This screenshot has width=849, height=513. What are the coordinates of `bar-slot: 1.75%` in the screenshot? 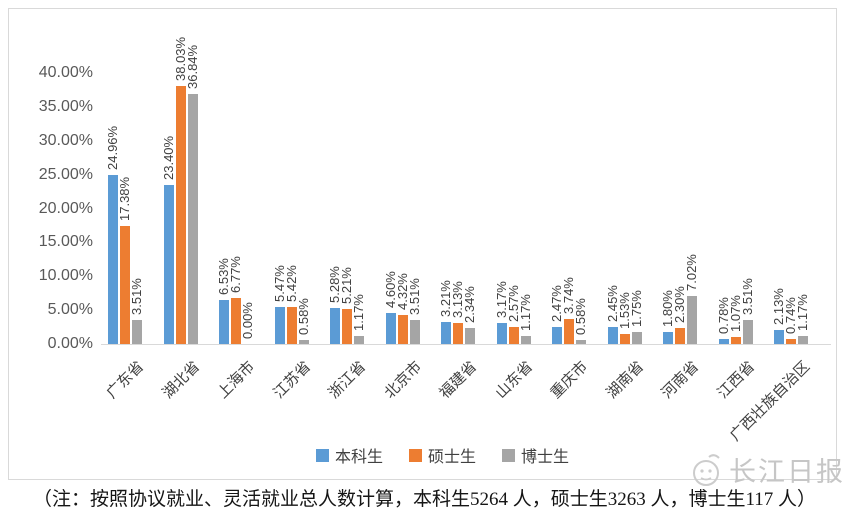 It's located at (636, 205).